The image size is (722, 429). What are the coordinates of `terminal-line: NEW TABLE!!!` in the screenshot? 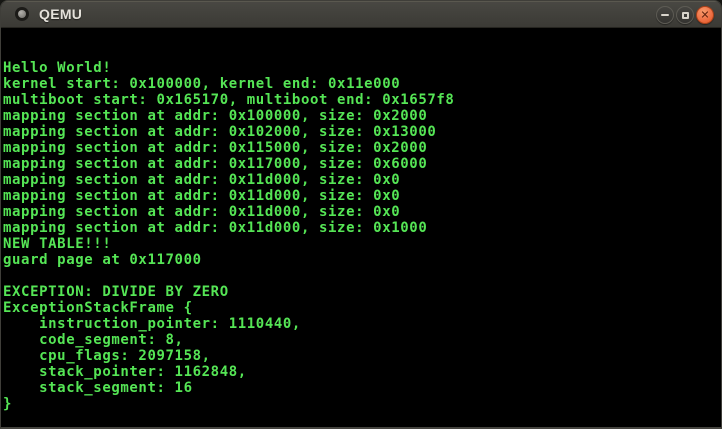 It's located at (57, 244).